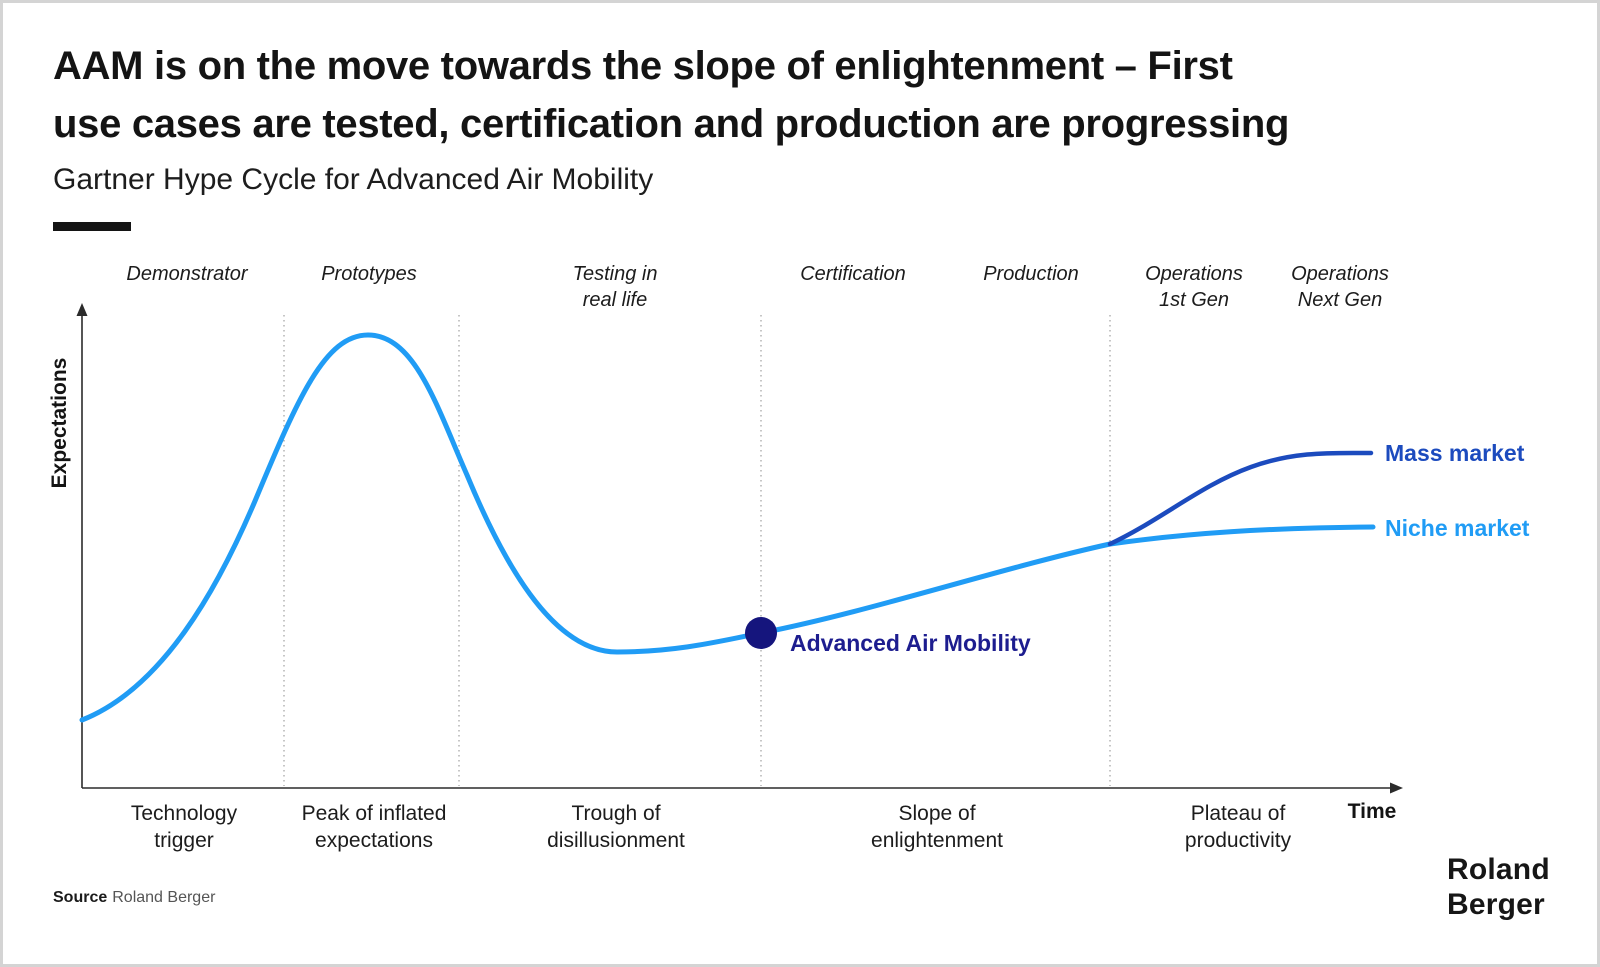 This screenshot has height=967, width=1600. I want to click on phase-bottom-technology-trigger: Technology trigger, so click(184, 827).